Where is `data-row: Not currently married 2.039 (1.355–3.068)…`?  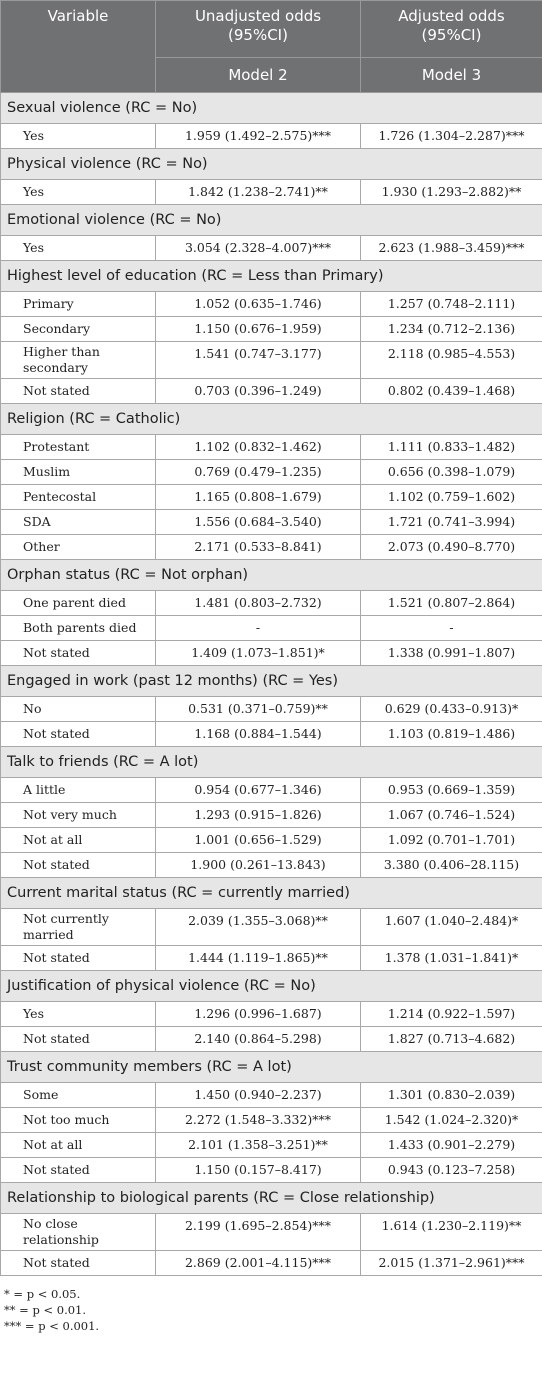 data-row: Not currently married 2.039 (1.355–3.068)… is located at coordinates (271, 927).